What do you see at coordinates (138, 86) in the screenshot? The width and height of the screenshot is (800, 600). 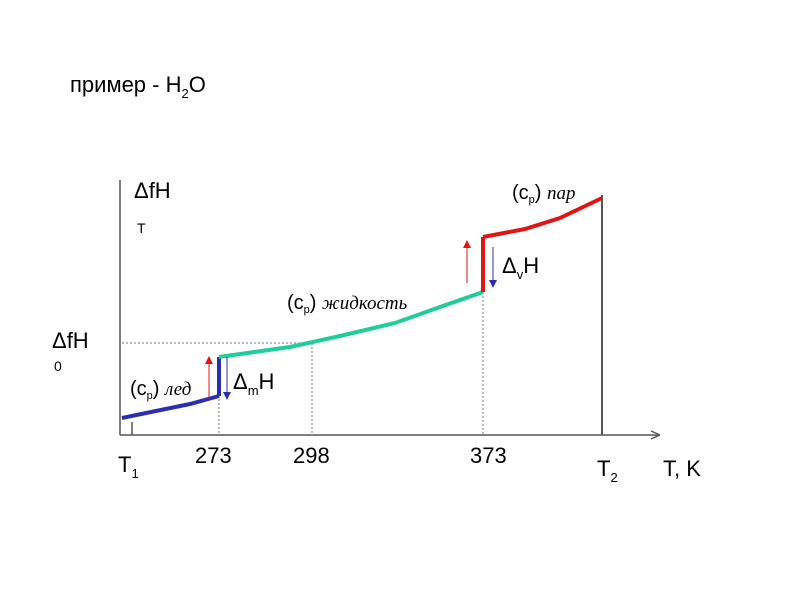 I see `page-title: пример - H2O` at bounding box center [138, 86].